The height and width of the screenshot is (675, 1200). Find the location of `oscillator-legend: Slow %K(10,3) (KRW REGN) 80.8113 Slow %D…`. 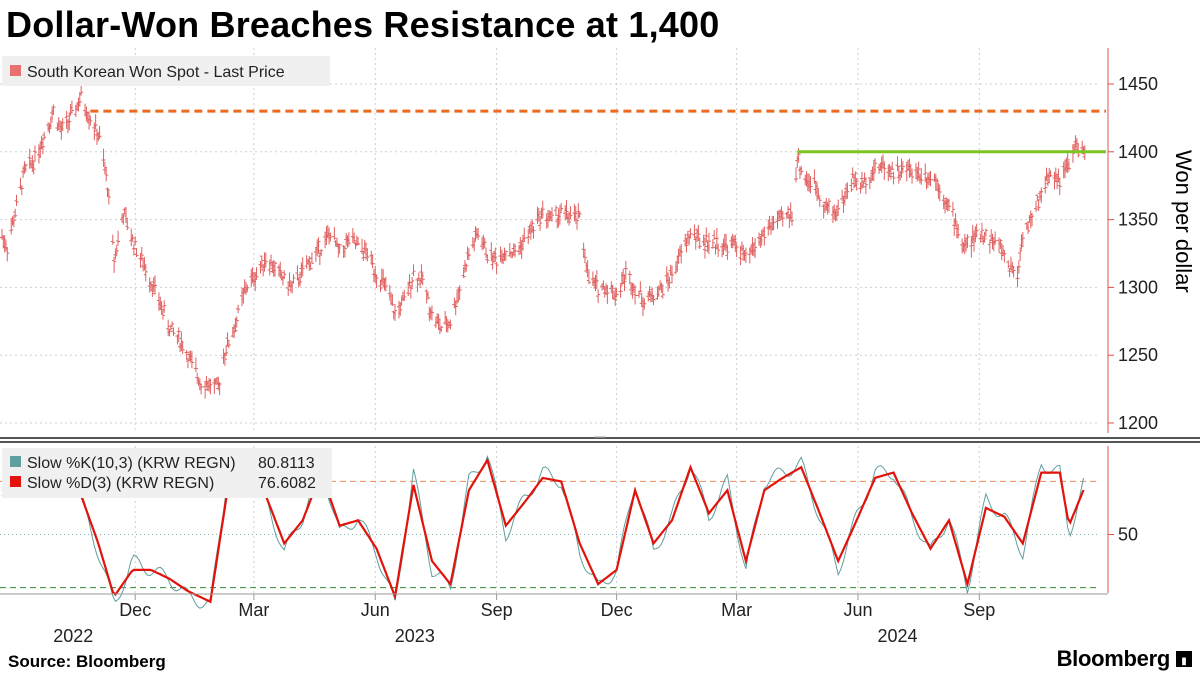

oscillator-legend: Slow %K(10,3) (KRW REGN) 80.8113 Slow %D… is located at coordinates (167, 473).